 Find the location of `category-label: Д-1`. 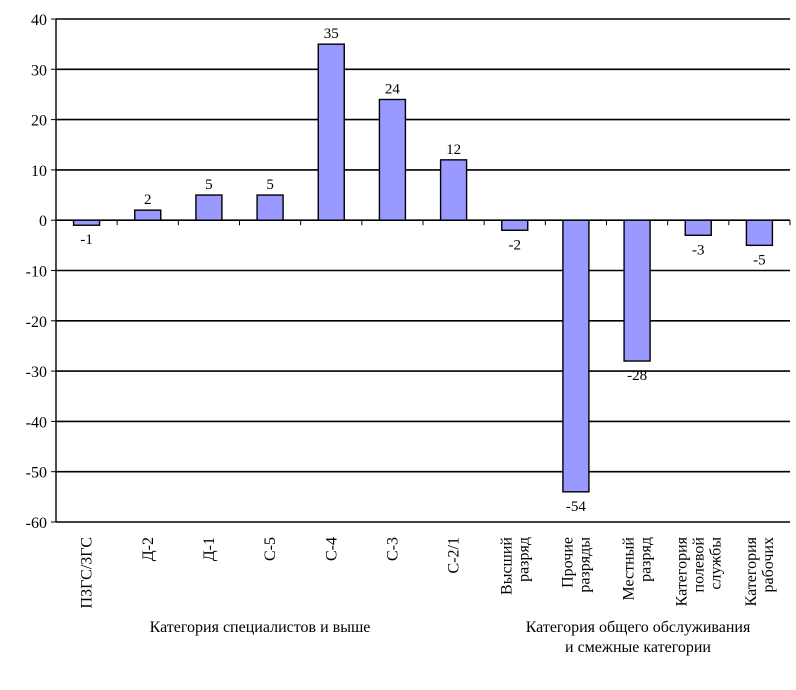

category-label: Д-1 is located at coordinates (209, 549).